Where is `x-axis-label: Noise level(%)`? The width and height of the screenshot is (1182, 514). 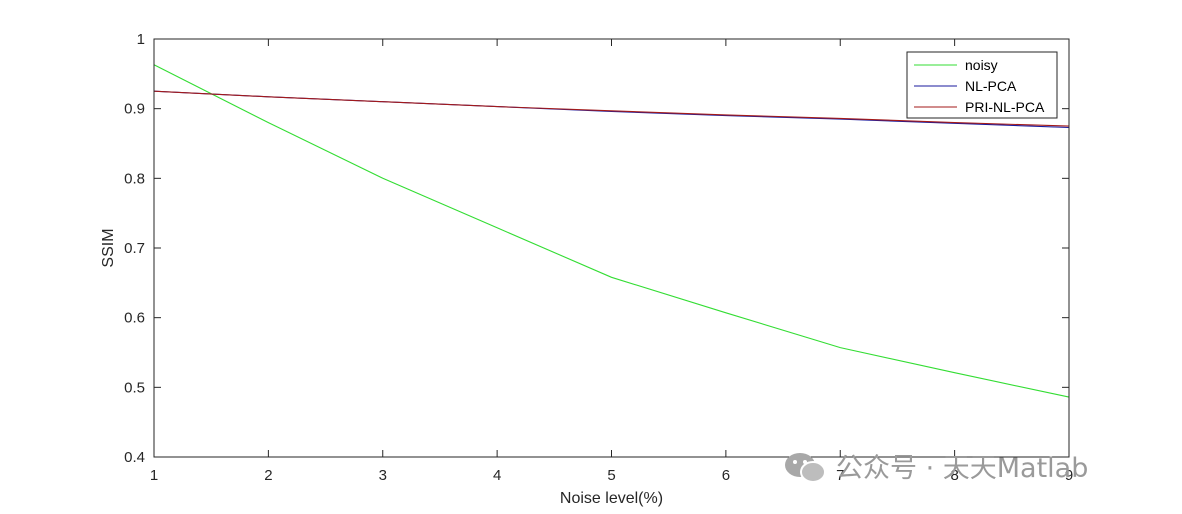
x-axis-label: Noise level(%) is located at coordinates (611, 498).